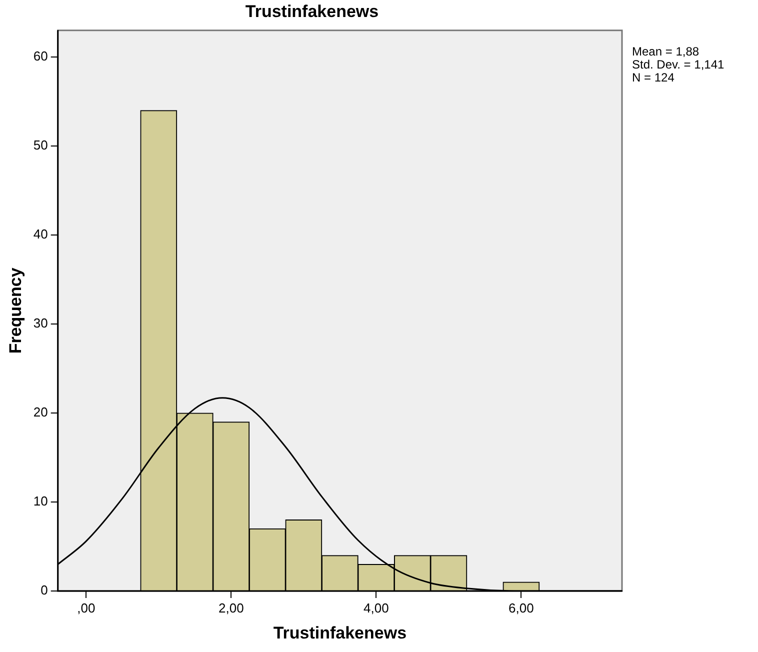 The width and height of the screenshot is (758, 652). Describe the element at coordinates (40, 234) in the screenshot. I see `y-tick-label: 40` at that location.